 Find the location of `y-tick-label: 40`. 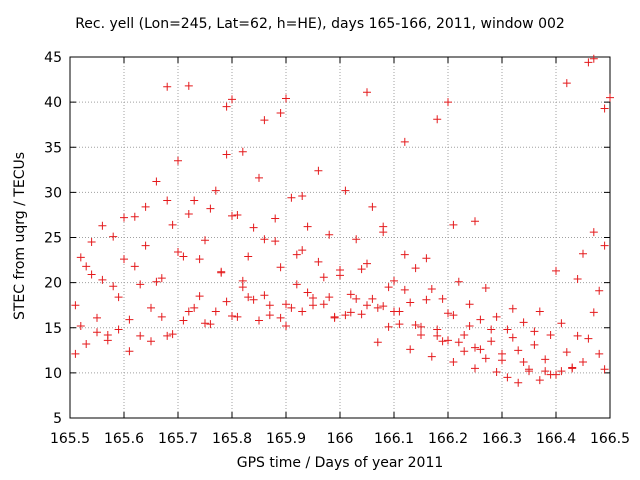

y-tick-label: 40 is located at coordinates (53, 103).